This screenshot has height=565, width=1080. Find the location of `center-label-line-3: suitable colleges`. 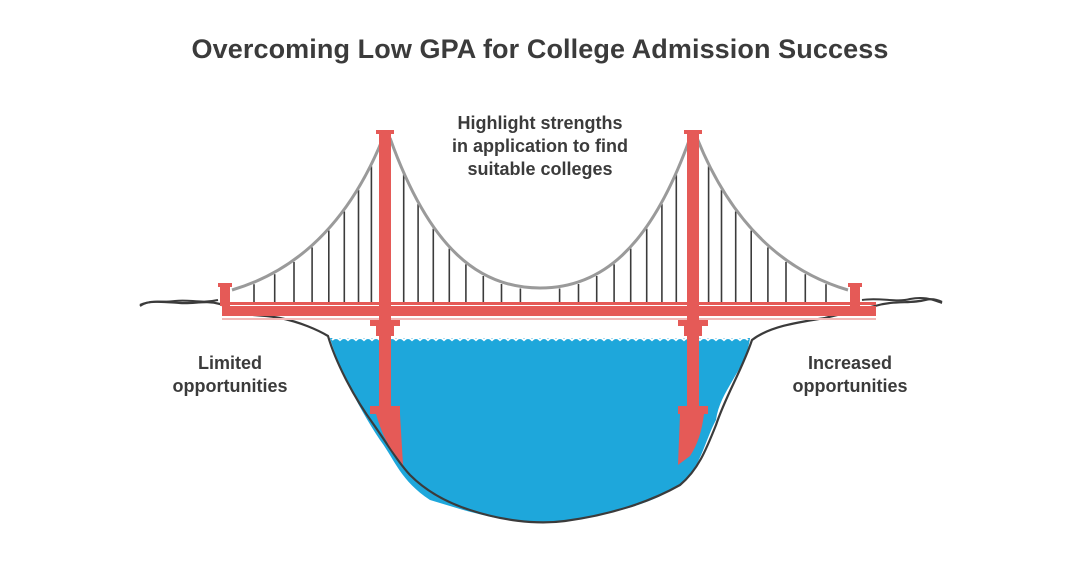

center-label-line-3: suitable colleges is located at coordinates (540, 169).